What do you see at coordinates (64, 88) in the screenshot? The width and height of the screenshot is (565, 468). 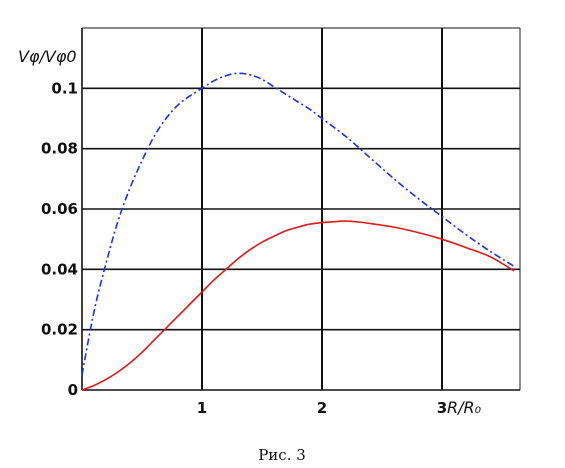 I see `y-tick-label: 0.1` at bounding box center [64, 88].